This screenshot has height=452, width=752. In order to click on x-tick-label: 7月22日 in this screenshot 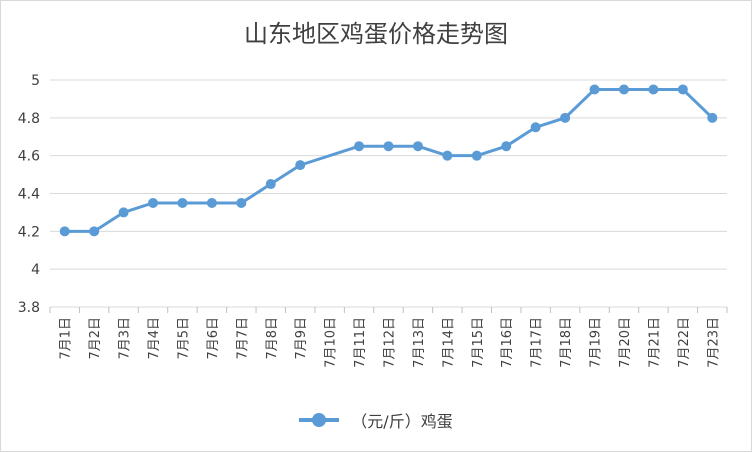, I will do `click(684, 342)`.